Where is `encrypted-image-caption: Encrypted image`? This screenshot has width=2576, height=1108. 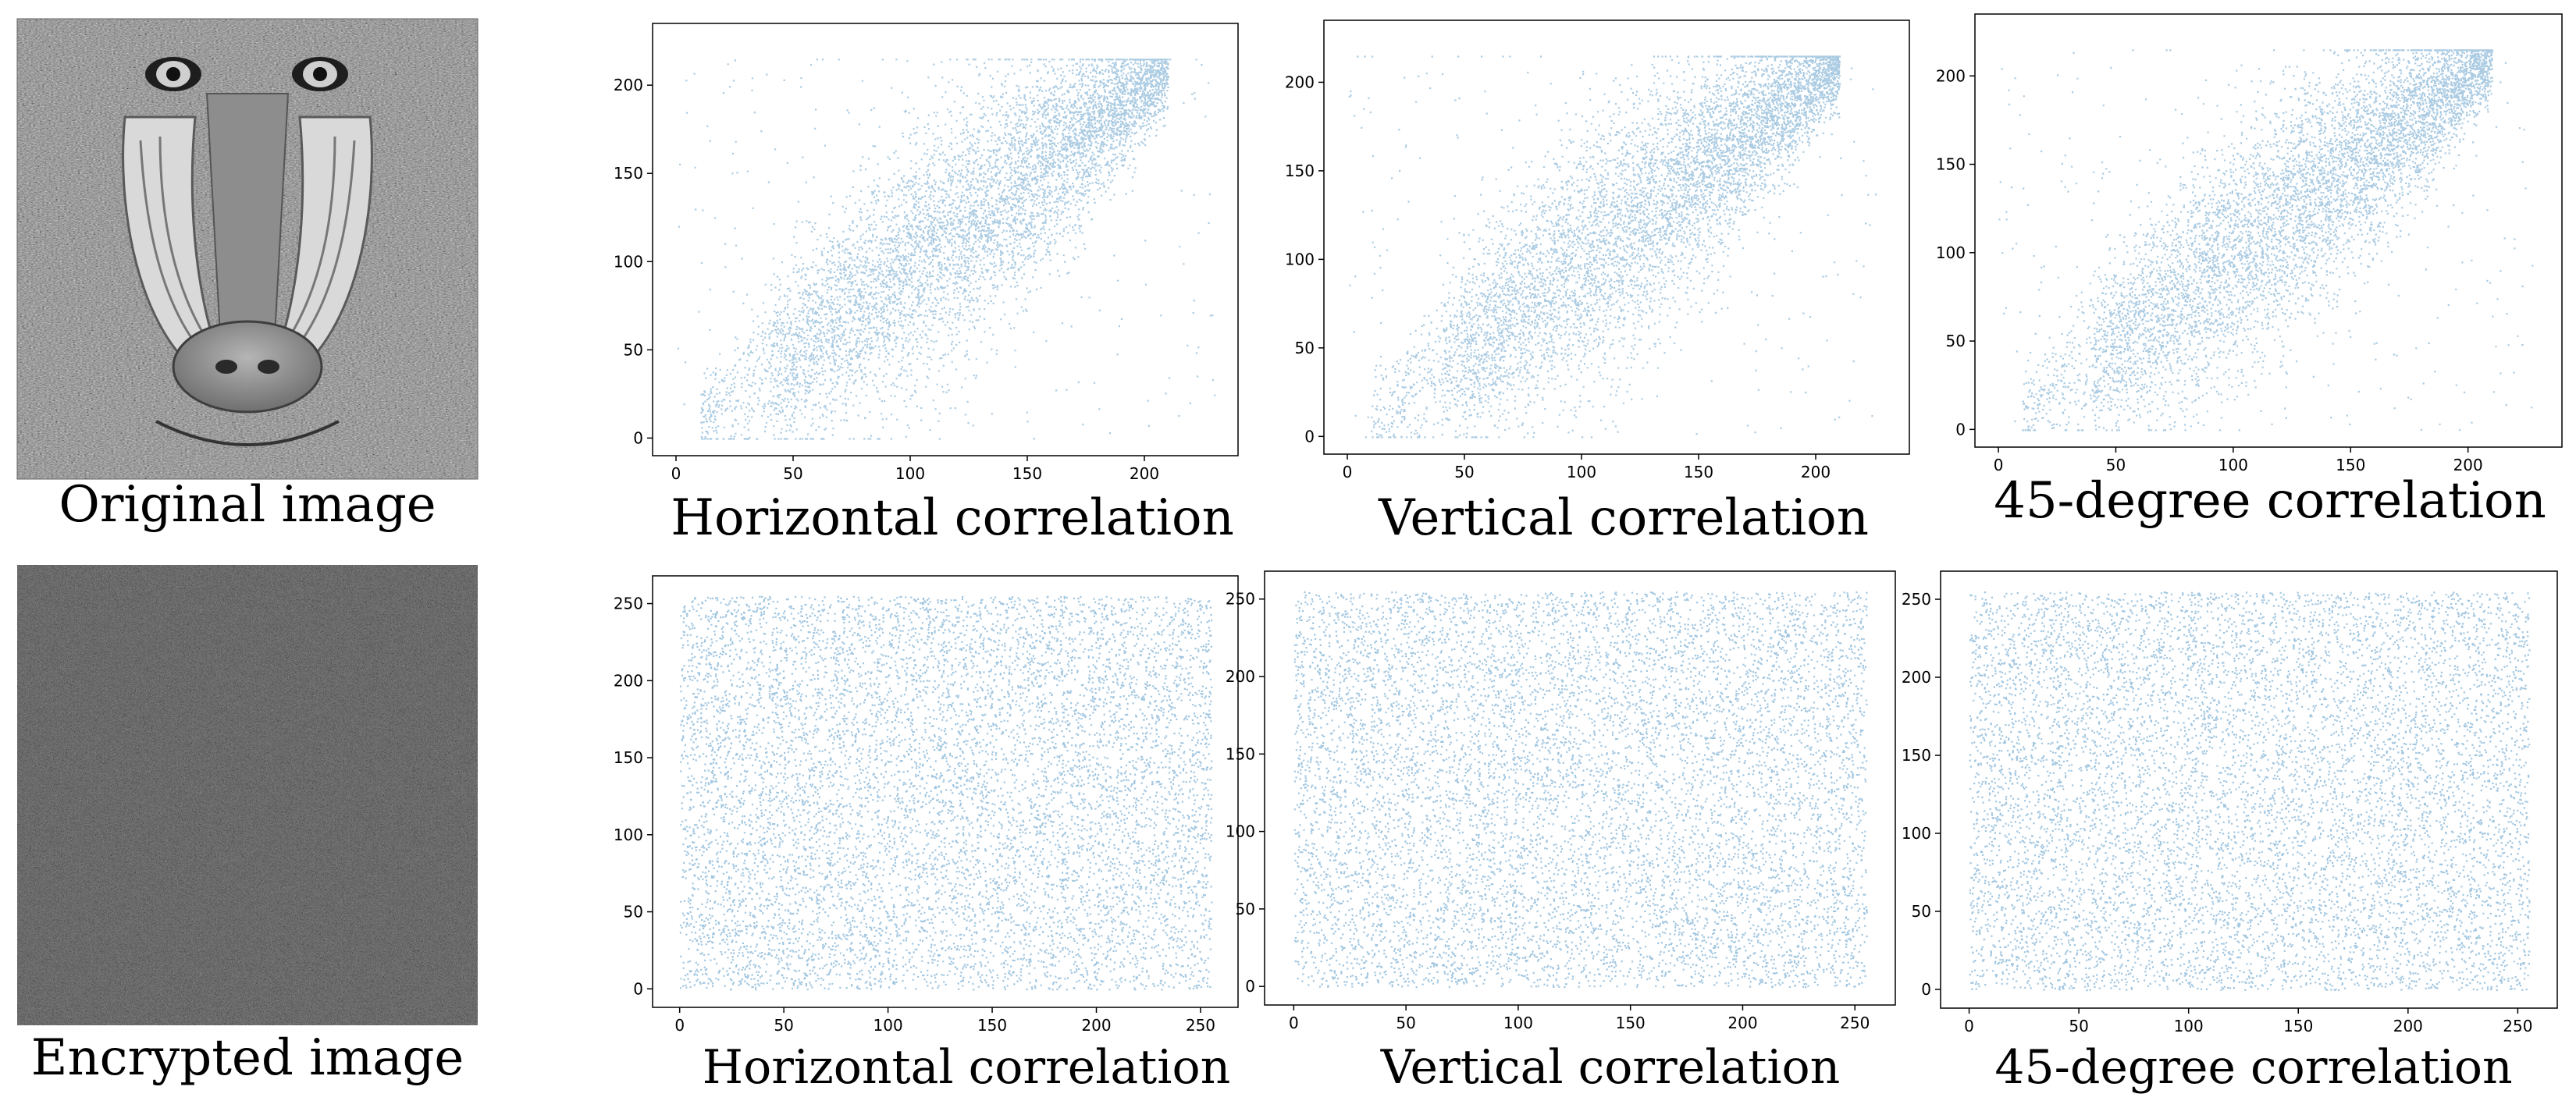 encrypted-image-caption: Encrypted image is located at coordinates (247, 1058).